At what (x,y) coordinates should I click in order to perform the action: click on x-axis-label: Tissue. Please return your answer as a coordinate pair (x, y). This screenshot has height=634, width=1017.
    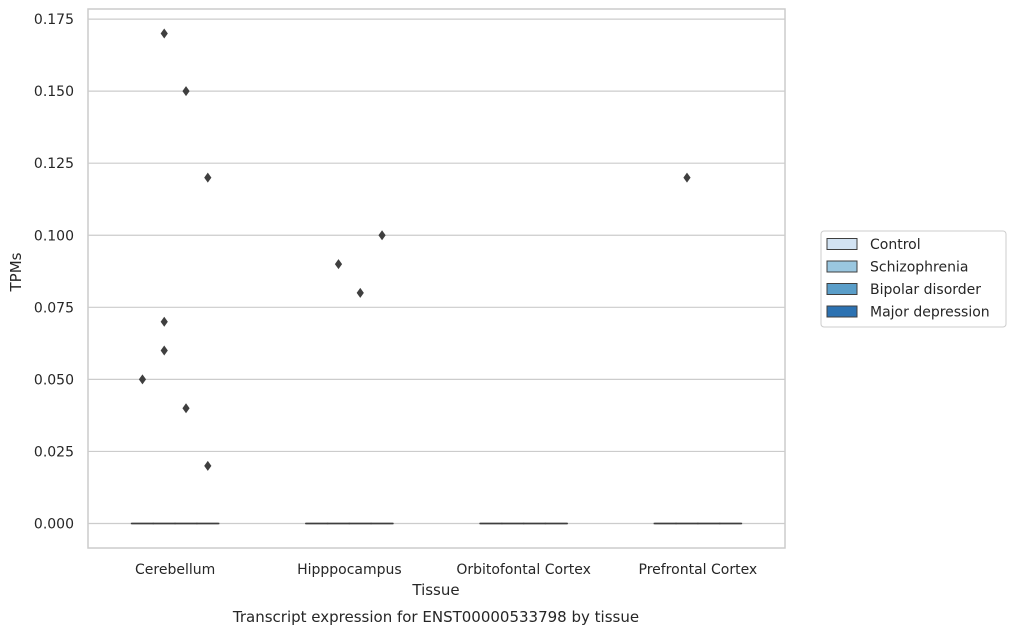
    Looking at the image, I should click on (435, 590).